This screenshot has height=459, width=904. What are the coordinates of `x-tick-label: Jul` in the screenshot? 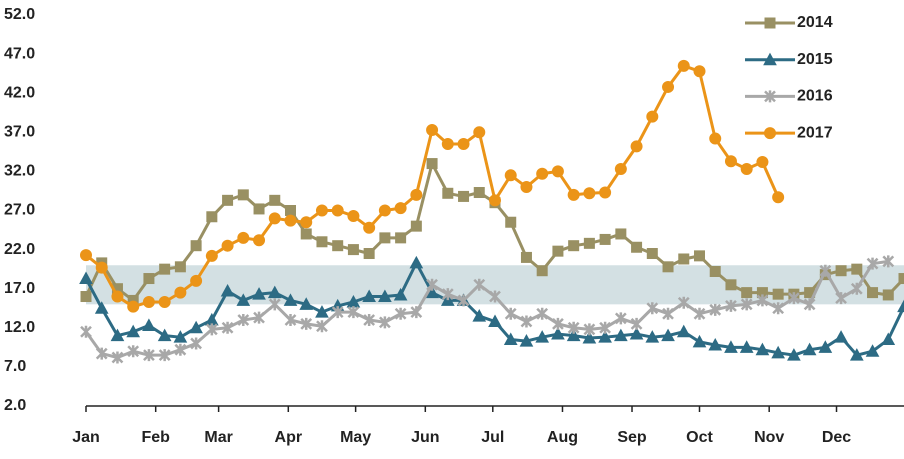 It's located at (492, 437).